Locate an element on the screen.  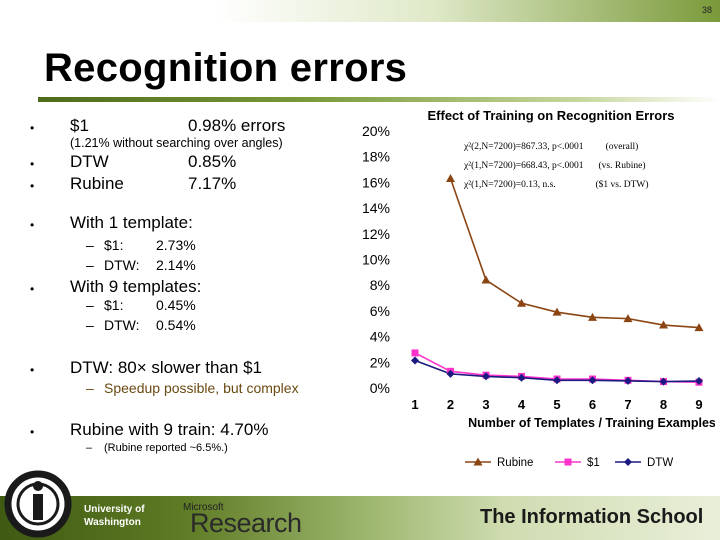
y-tick-label: 18% is located at coordinates (376, 157).